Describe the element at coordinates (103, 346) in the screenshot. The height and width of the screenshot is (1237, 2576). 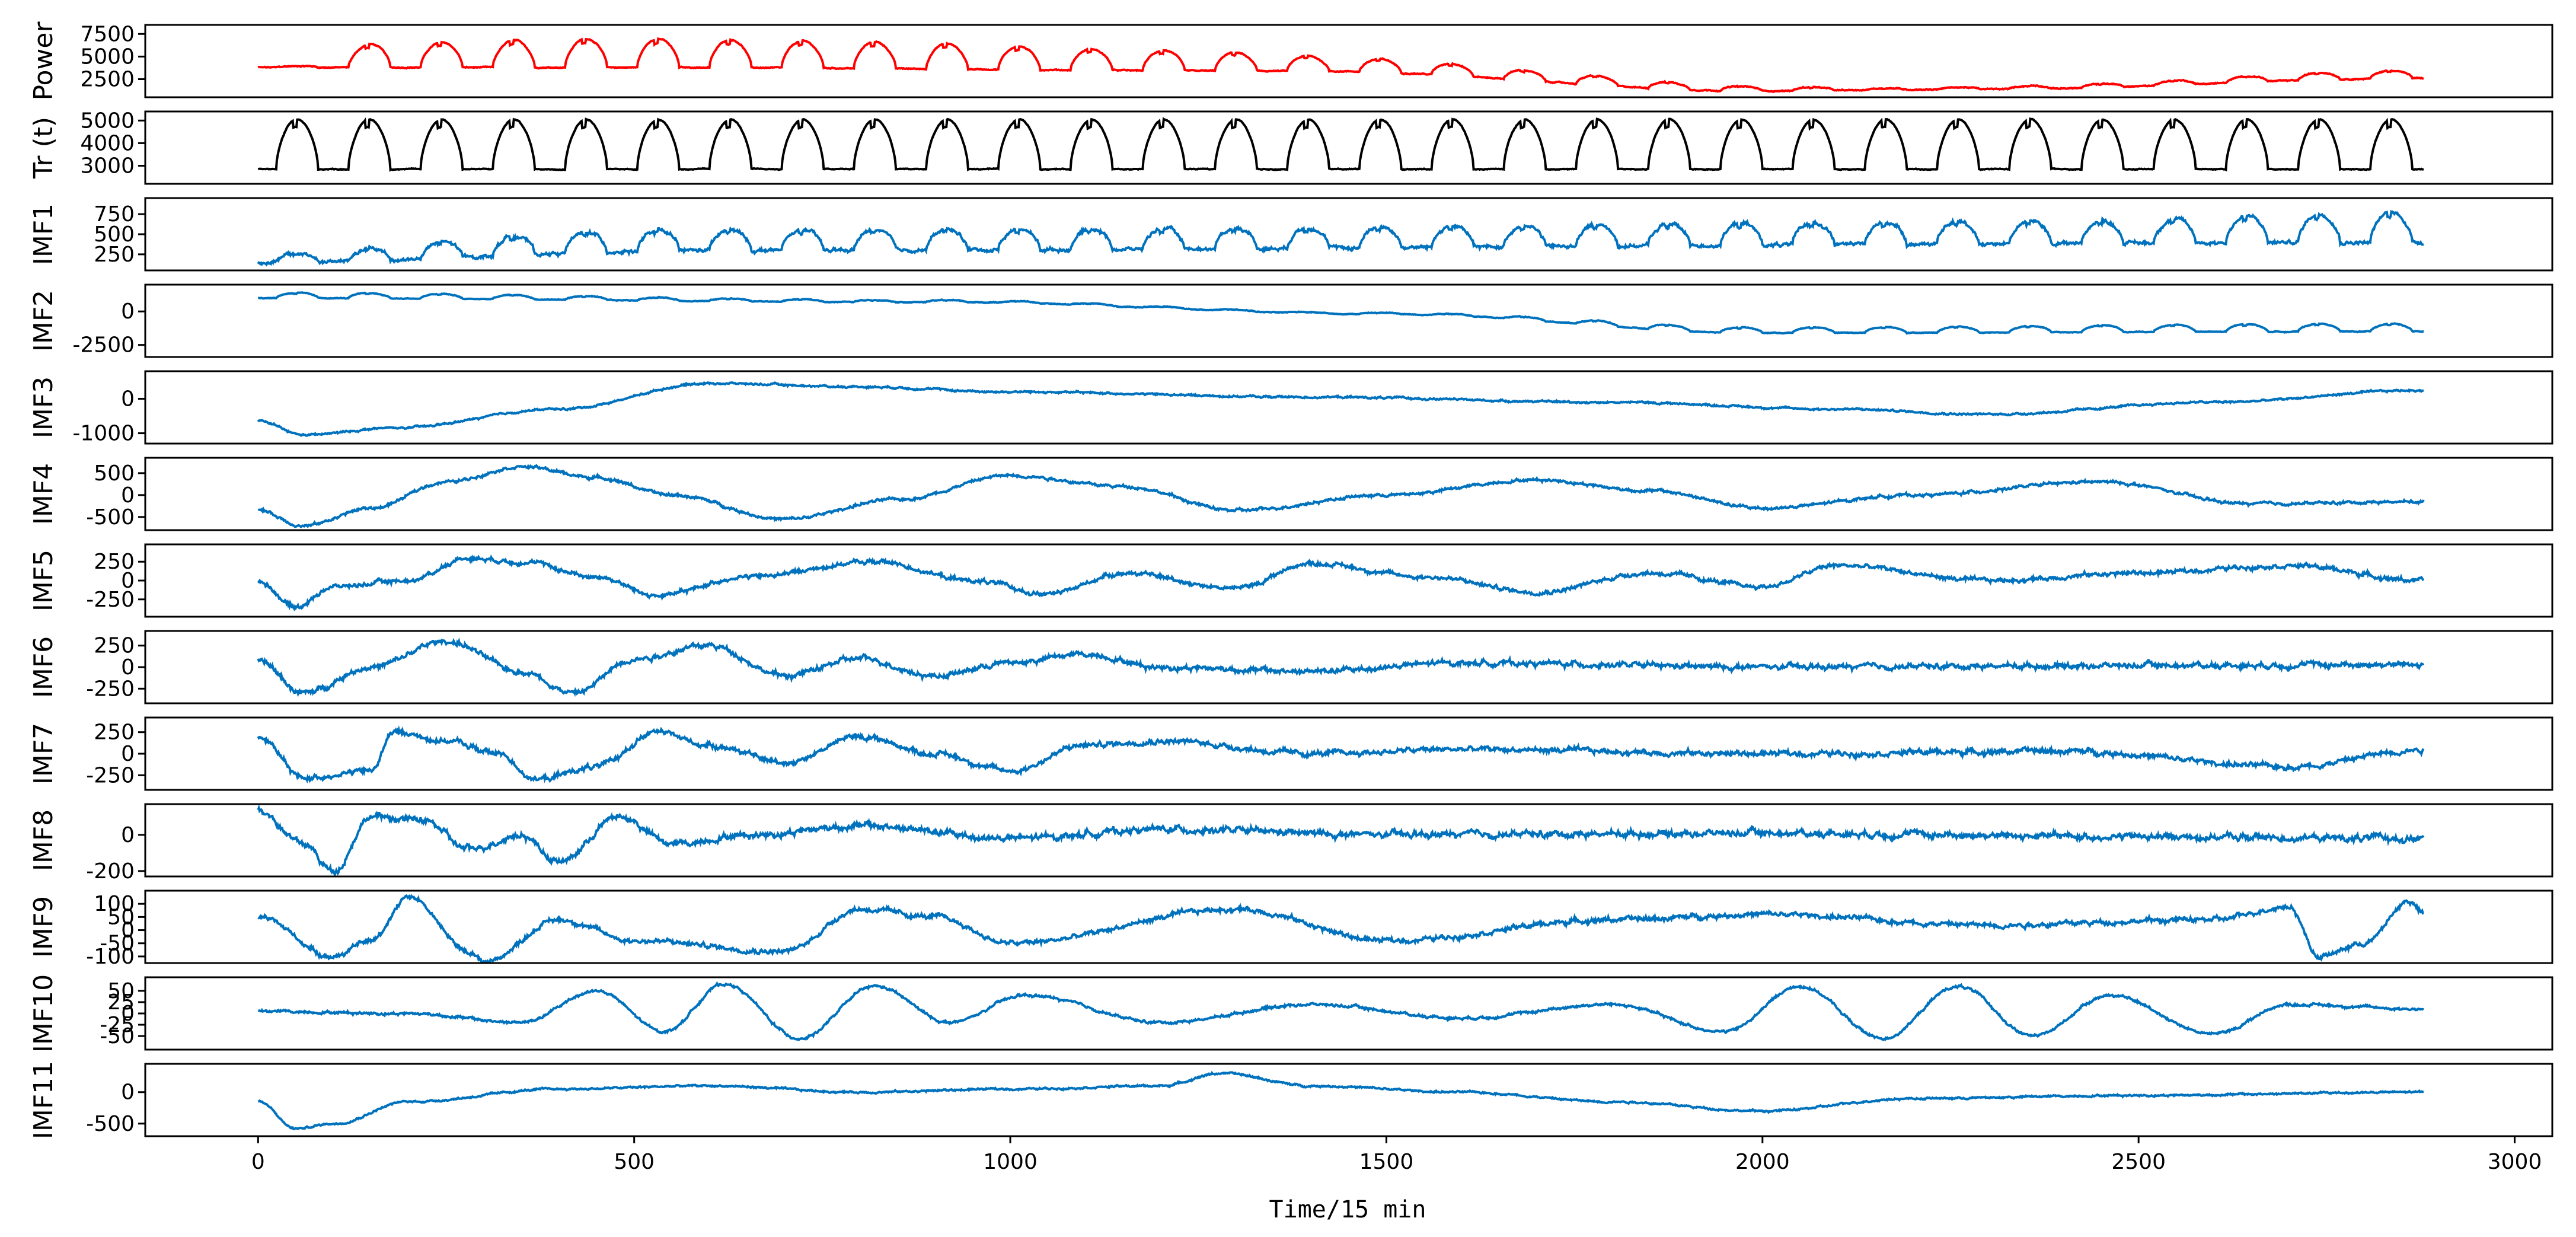
I see `y-tick-label: -2500` at that location.